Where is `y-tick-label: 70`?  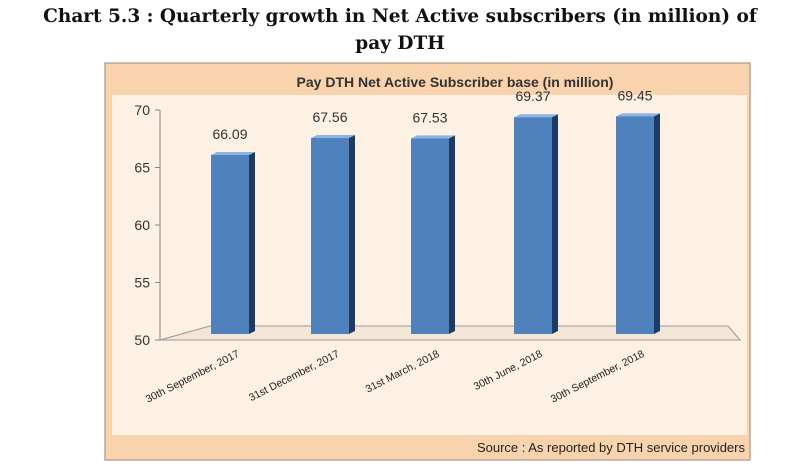
y-tick-label: 70 is located at coordinates (142, 110).